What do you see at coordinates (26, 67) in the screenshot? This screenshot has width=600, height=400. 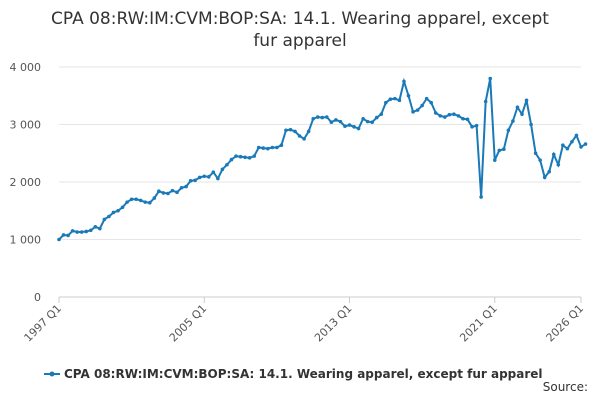 I see `y-tick-label: 4 000` at bounding box center [26, 67].